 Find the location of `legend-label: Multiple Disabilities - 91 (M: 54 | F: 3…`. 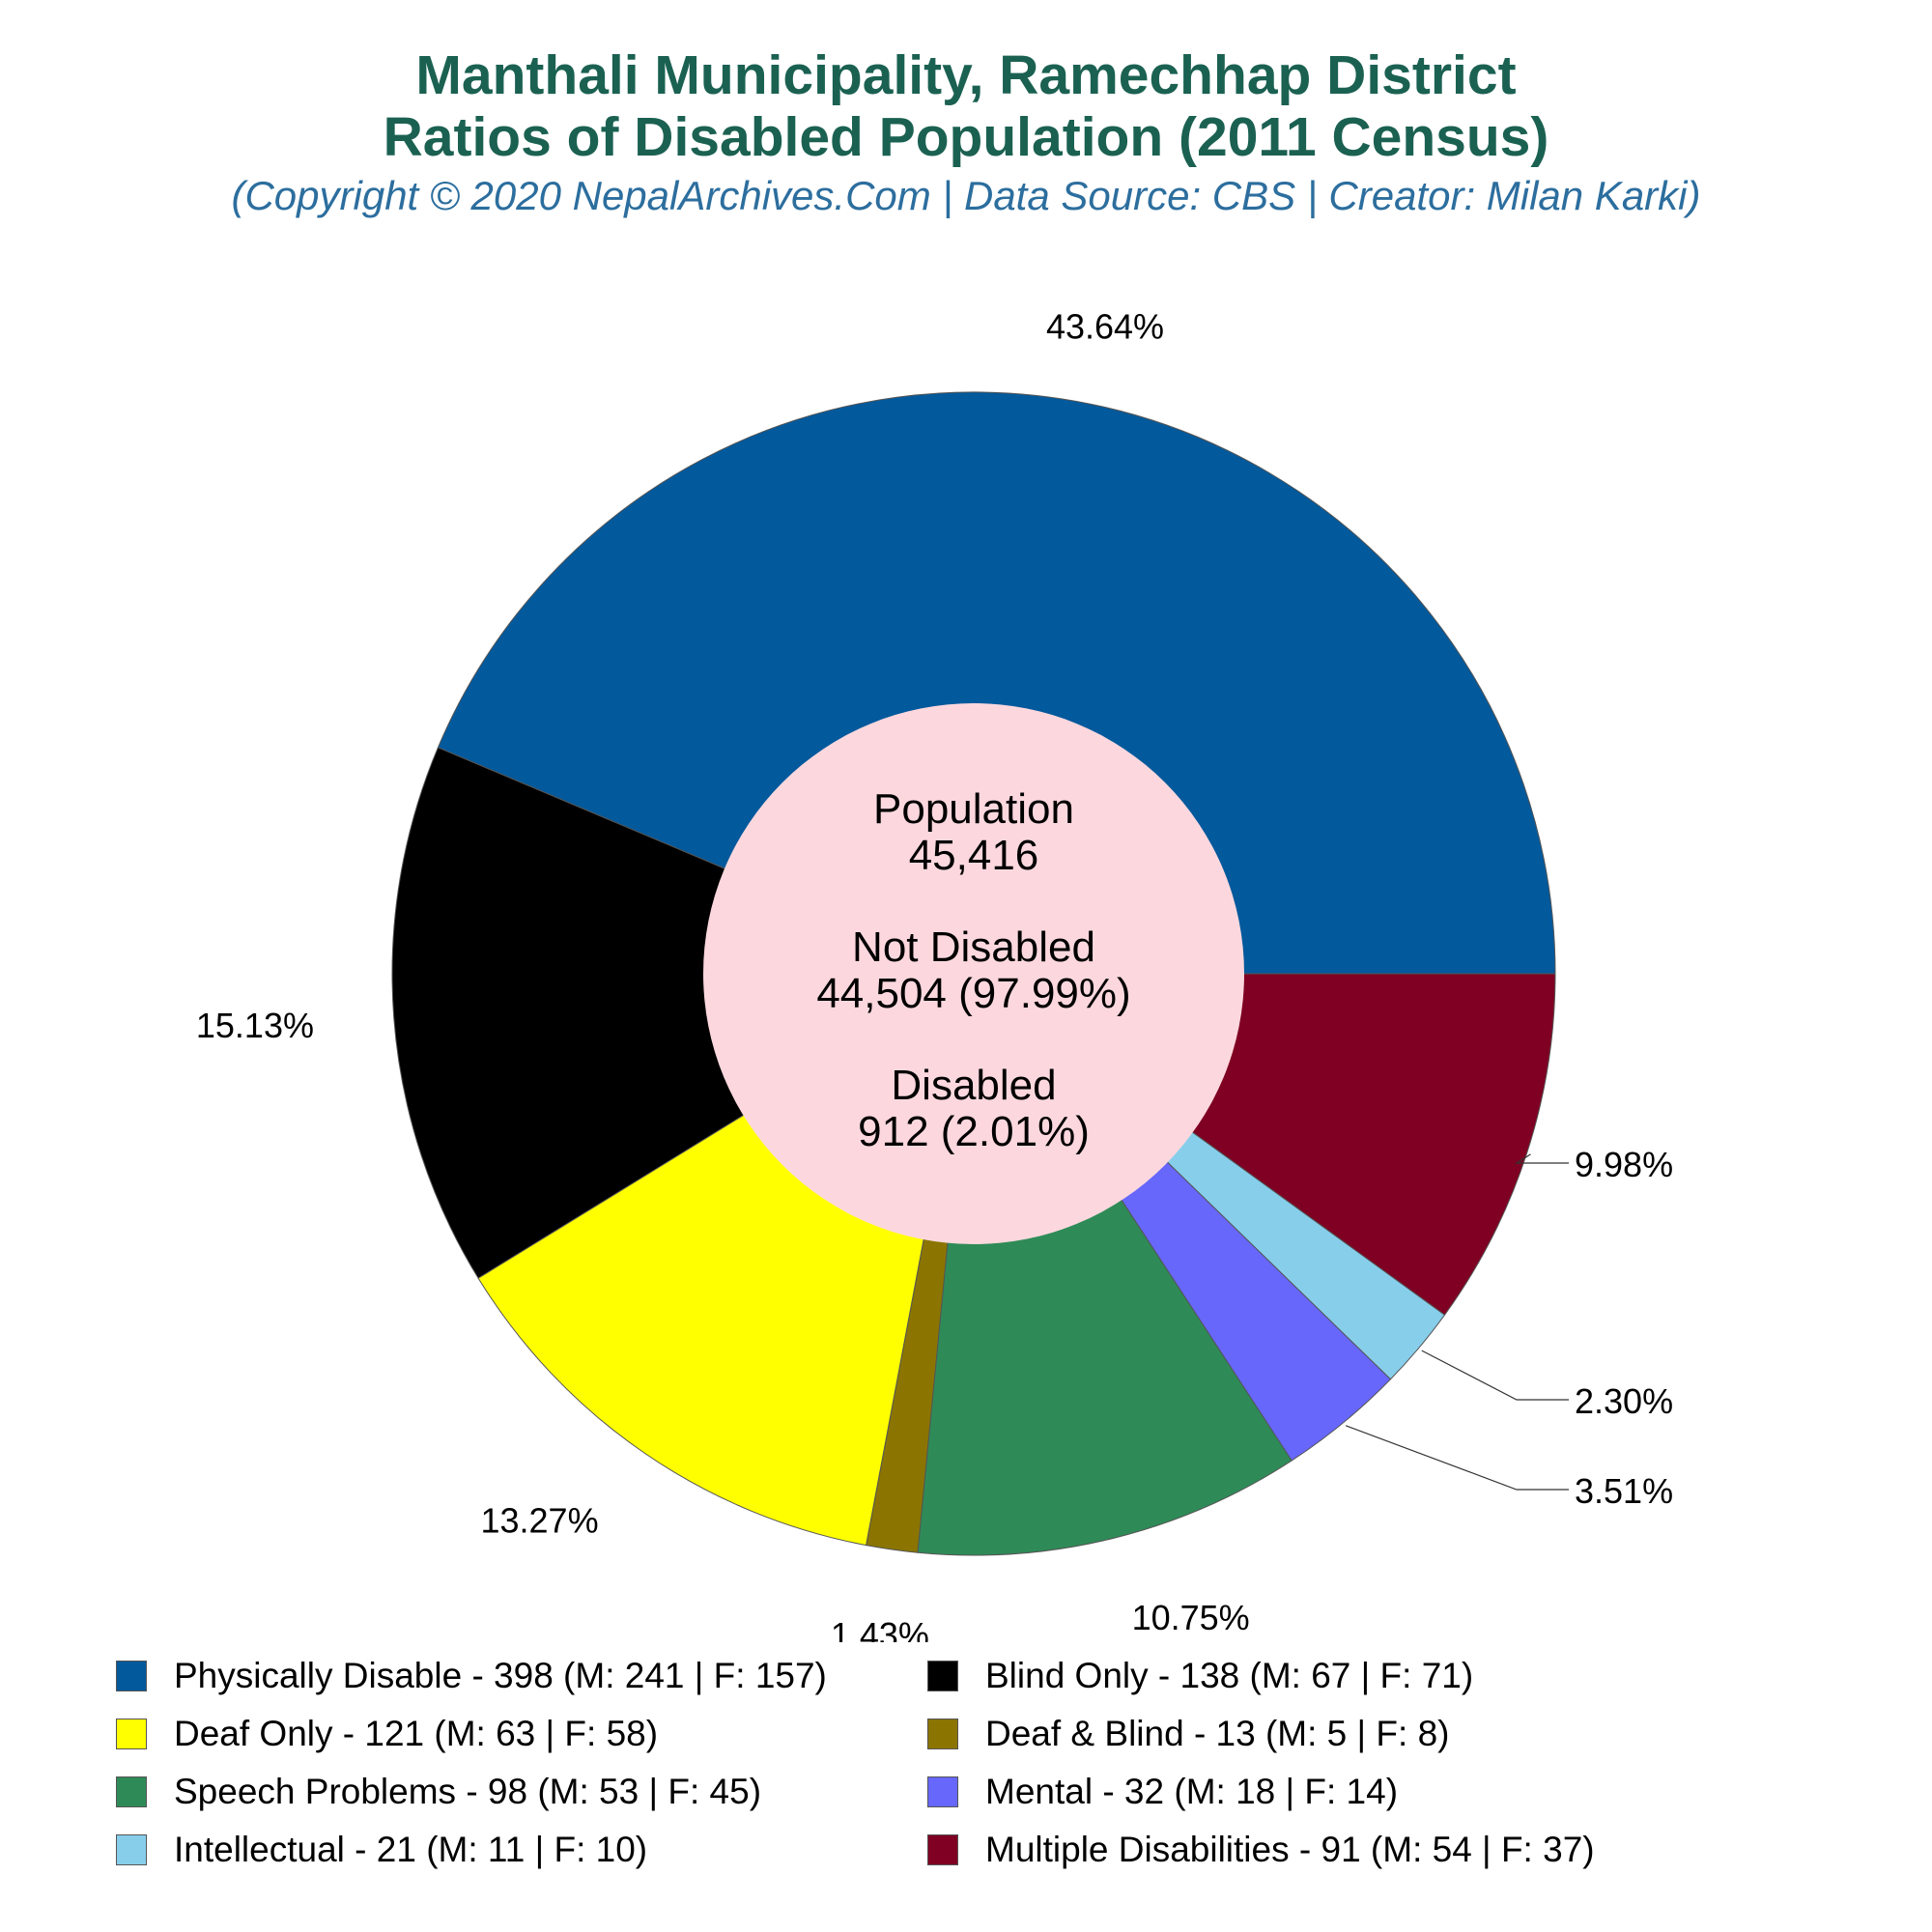

legend-label: Multiple Disabilities - 91 (M: 54 | F: 3… is located at coordinates (1290, 1849).